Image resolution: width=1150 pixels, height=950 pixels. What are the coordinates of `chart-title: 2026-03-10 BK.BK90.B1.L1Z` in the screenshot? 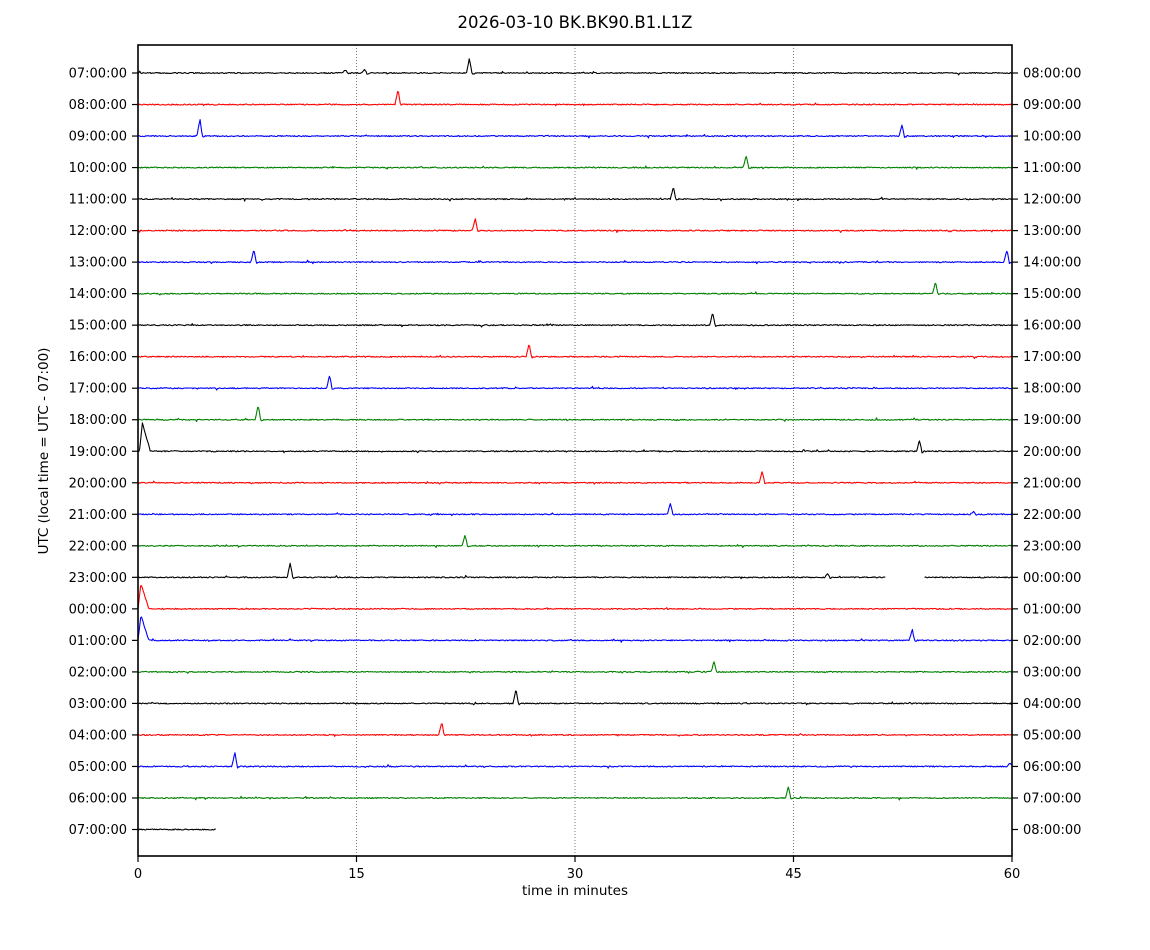 It's located at (575, 22).